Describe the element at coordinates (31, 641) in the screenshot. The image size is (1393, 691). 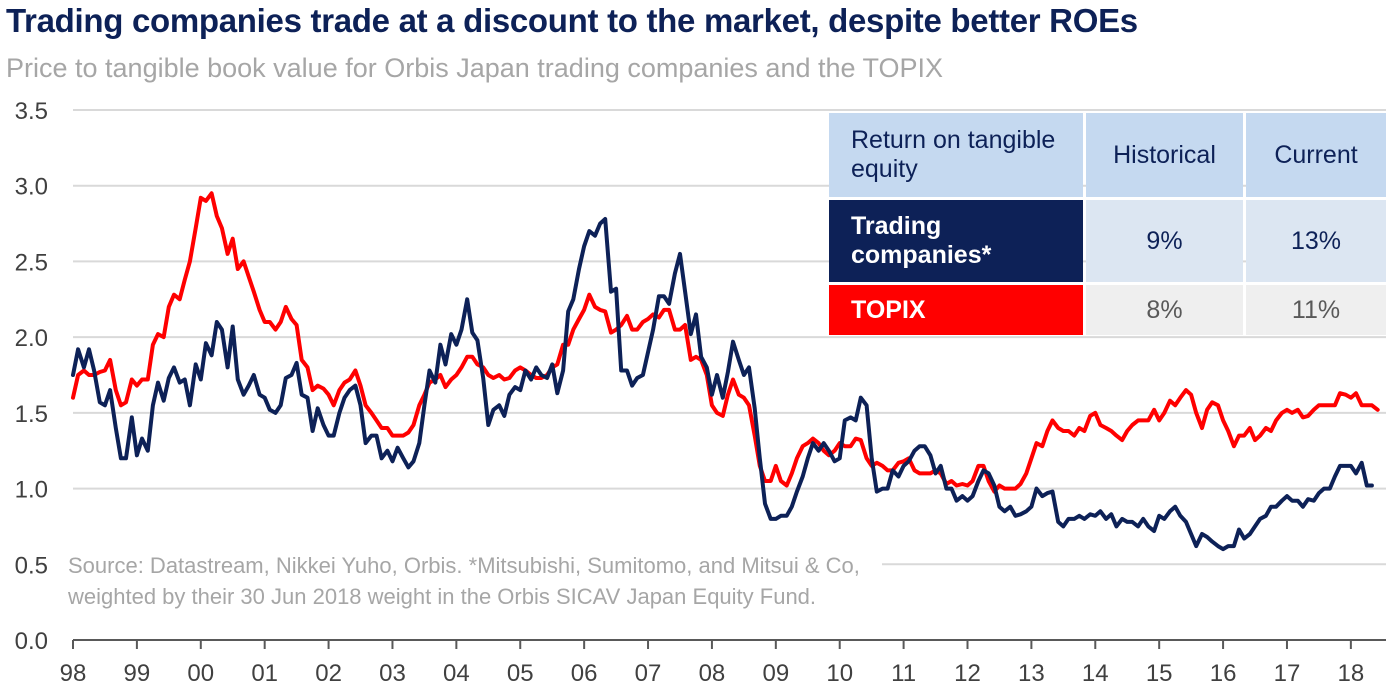
I see `y-tick-label: 0.0` at that location.